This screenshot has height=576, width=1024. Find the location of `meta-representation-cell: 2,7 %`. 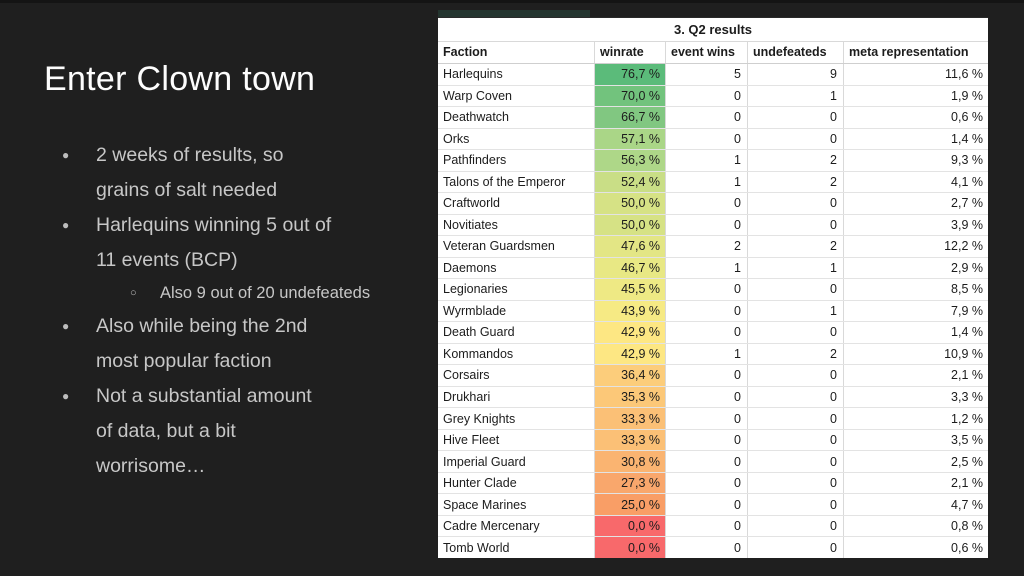

meta-representation-cell: 2,7 % is located at coordinates (915, 203).